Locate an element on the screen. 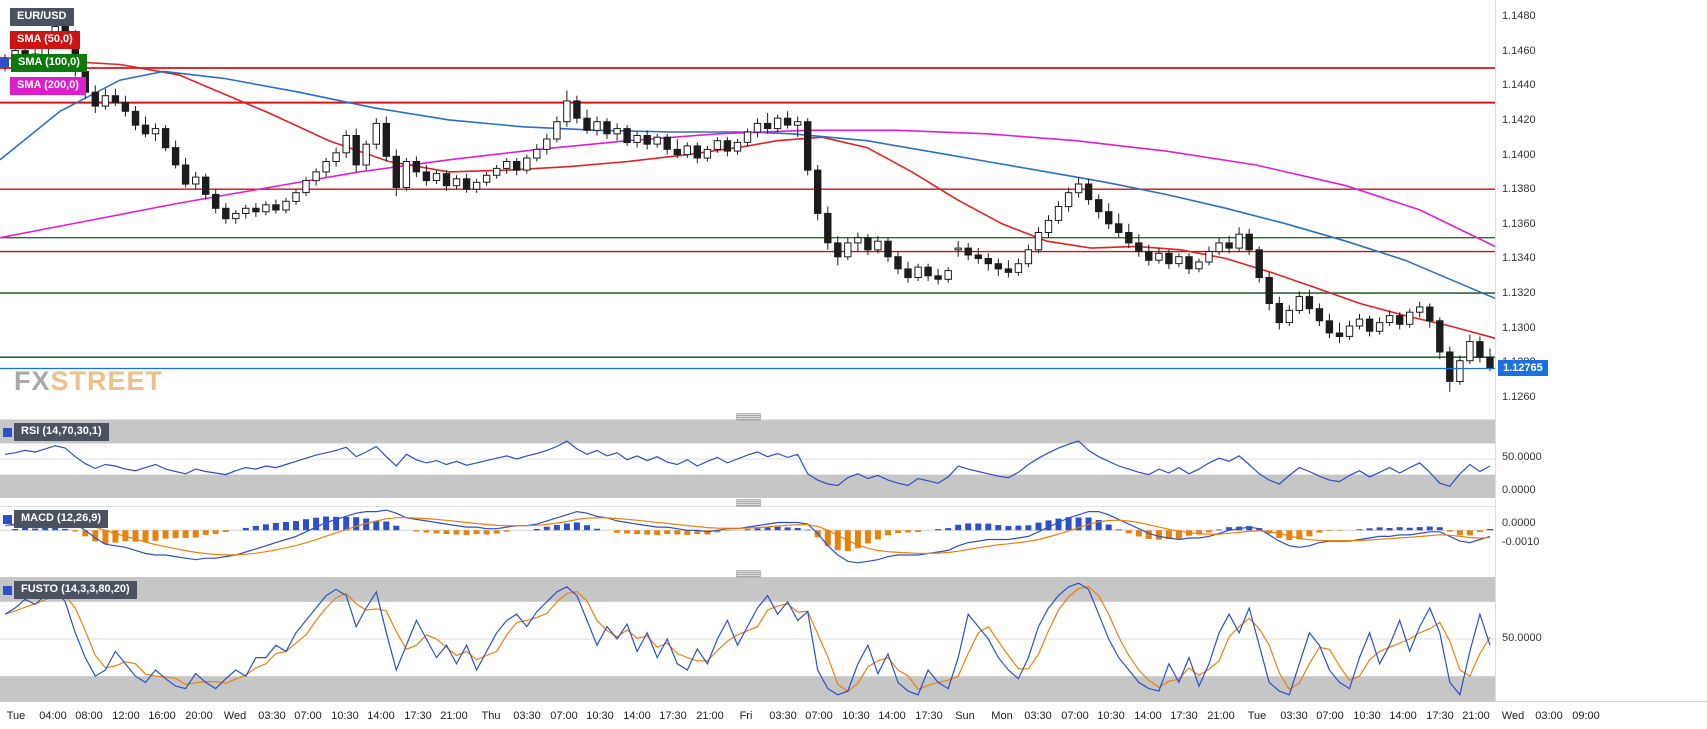 The height and width of the screenshot is (729, 1707). rsi-chart-canvas is located at coordinates (748, 458).